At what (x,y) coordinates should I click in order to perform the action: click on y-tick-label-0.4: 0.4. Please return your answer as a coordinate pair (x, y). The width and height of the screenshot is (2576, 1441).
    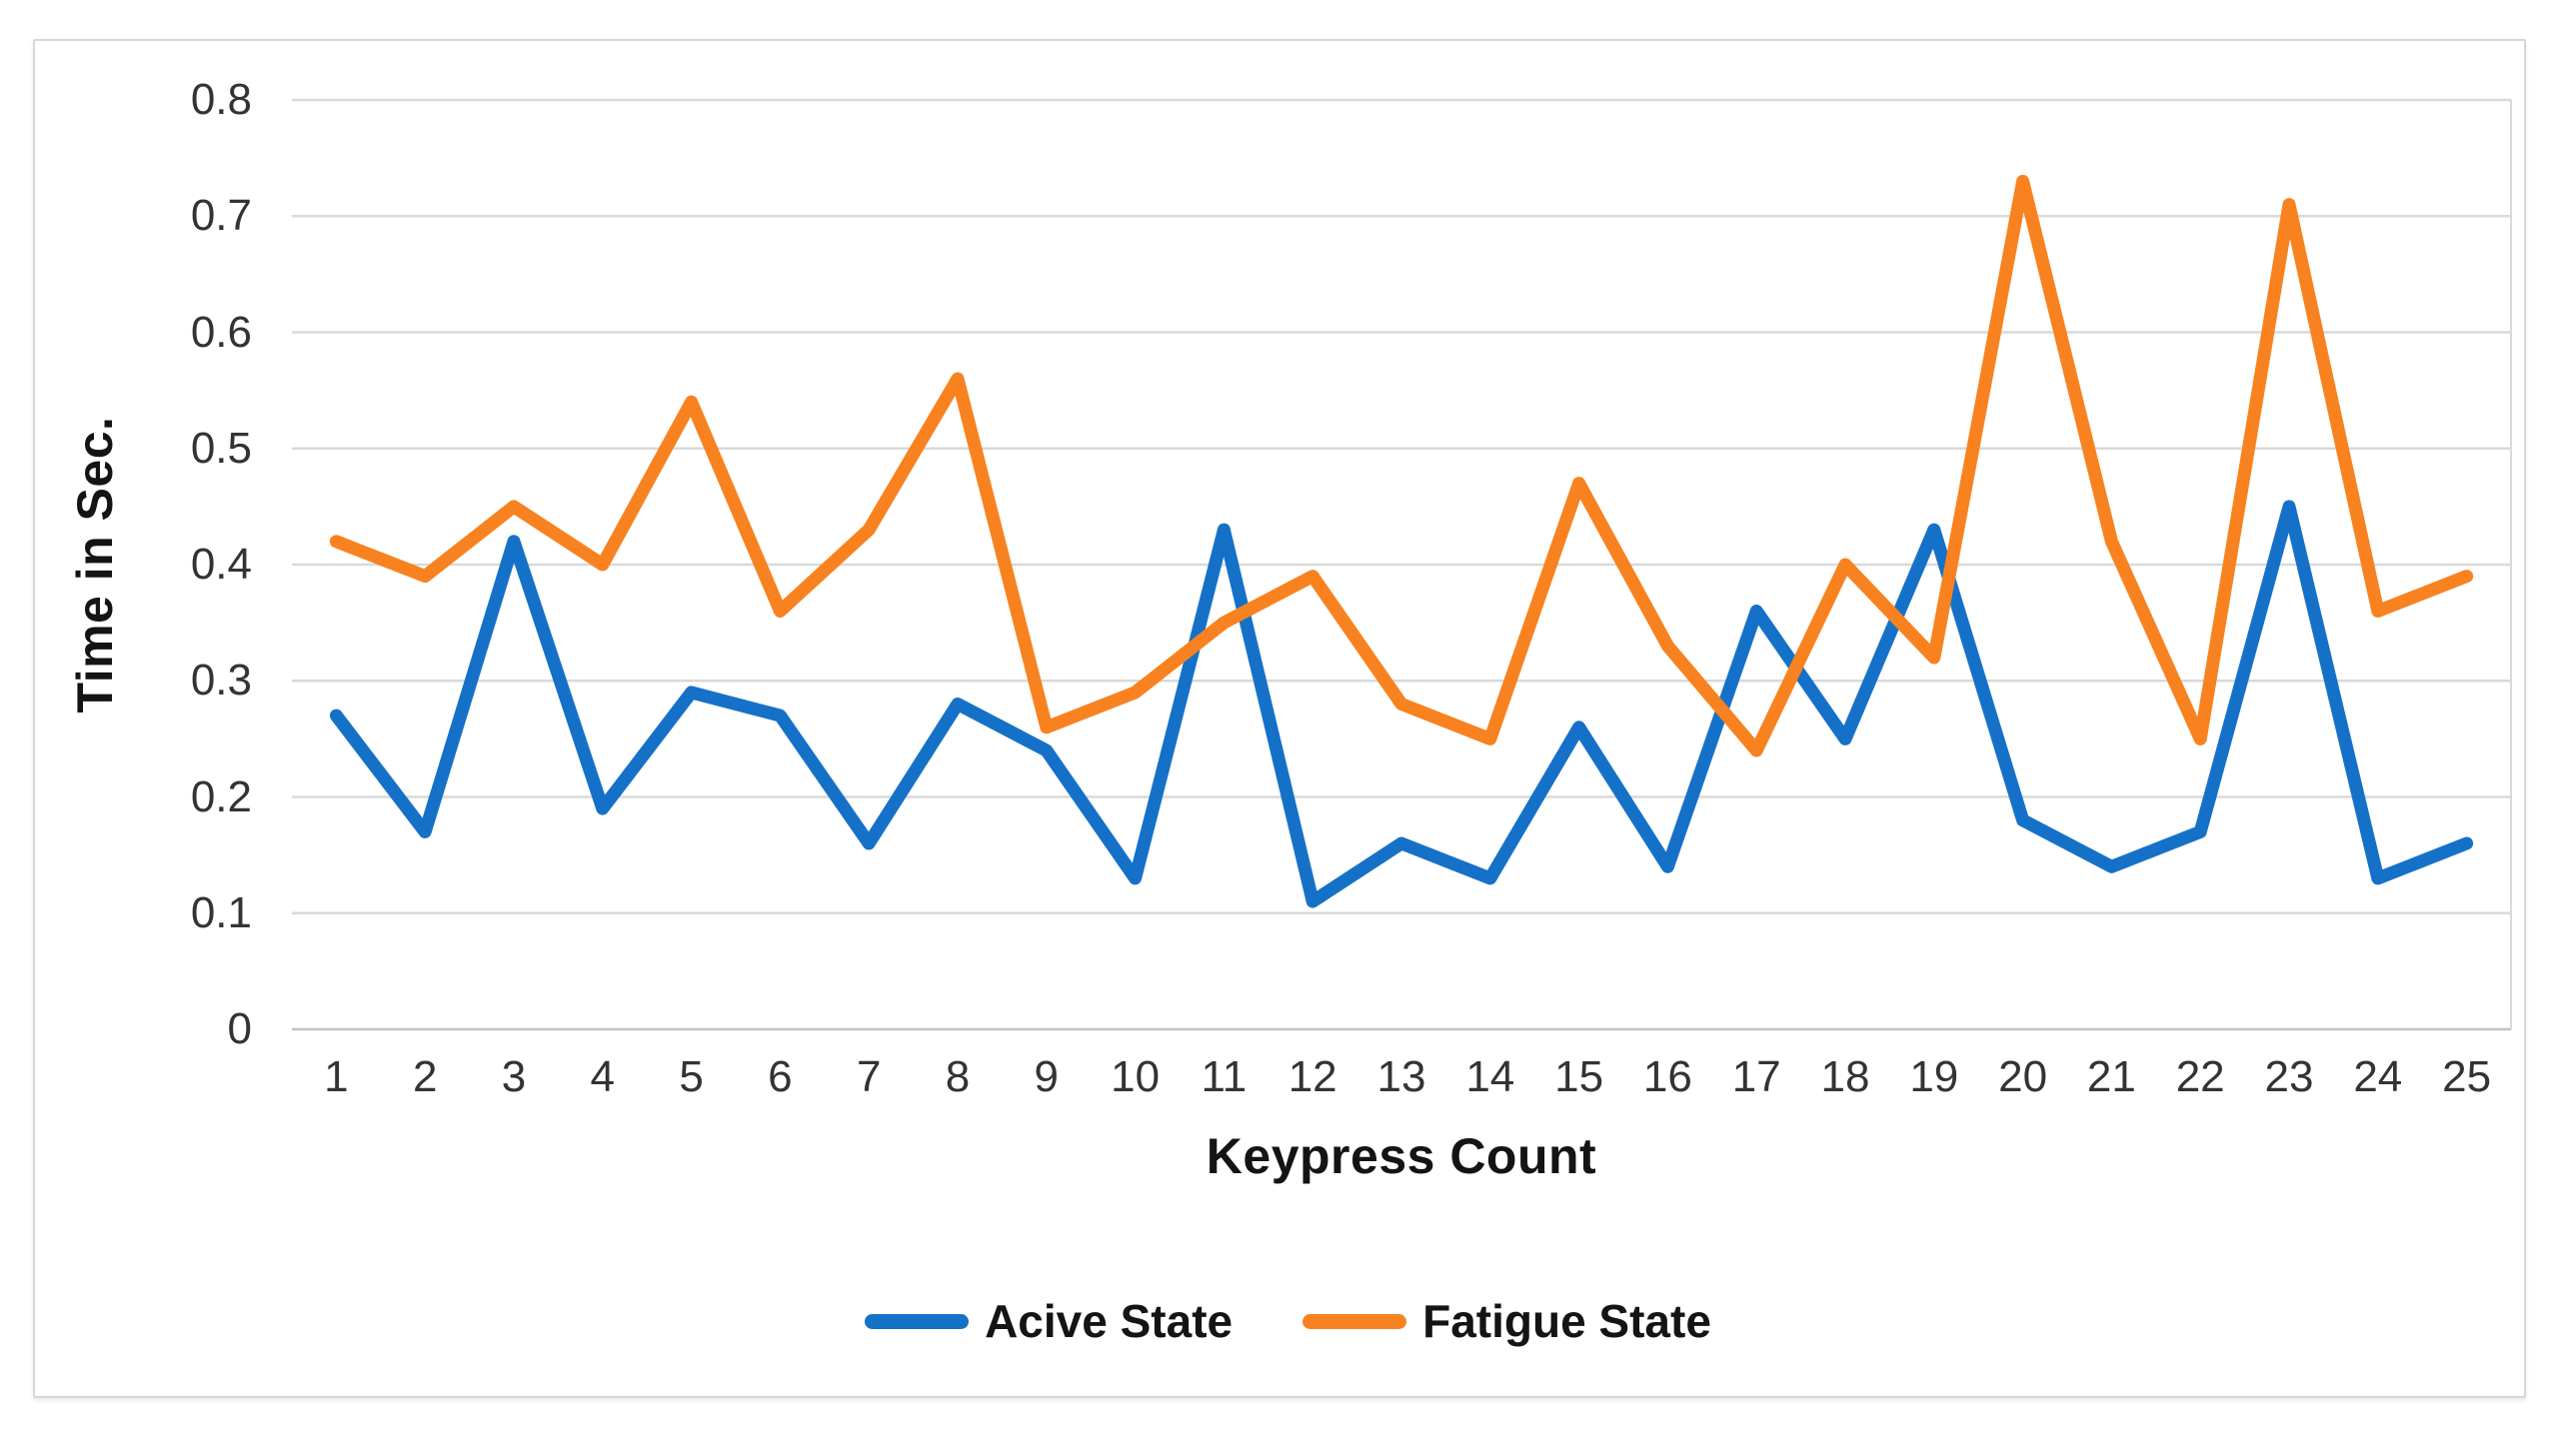
    Looking at the image, I should click on (221, 564).